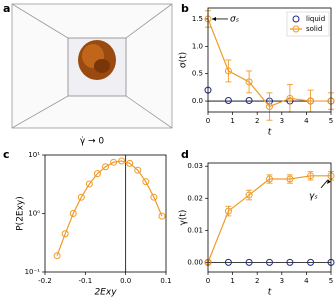 The height and width of the screenshot is (300, 336). I want to click on y-axis-label: γ(t), so click(184, 218).